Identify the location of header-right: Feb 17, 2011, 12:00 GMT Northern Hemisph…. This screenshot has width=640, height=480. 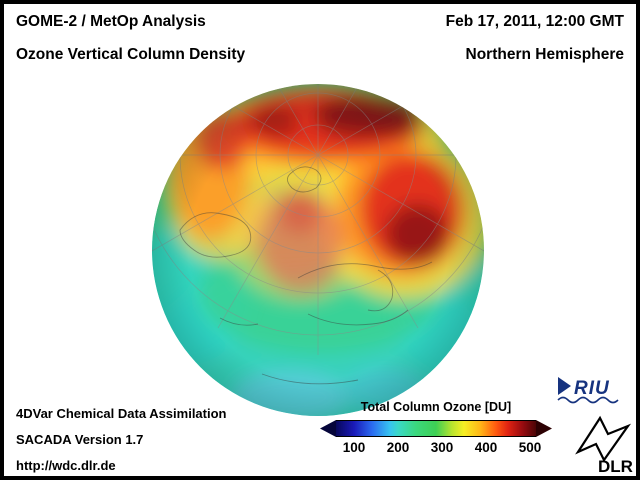
(535, 46).